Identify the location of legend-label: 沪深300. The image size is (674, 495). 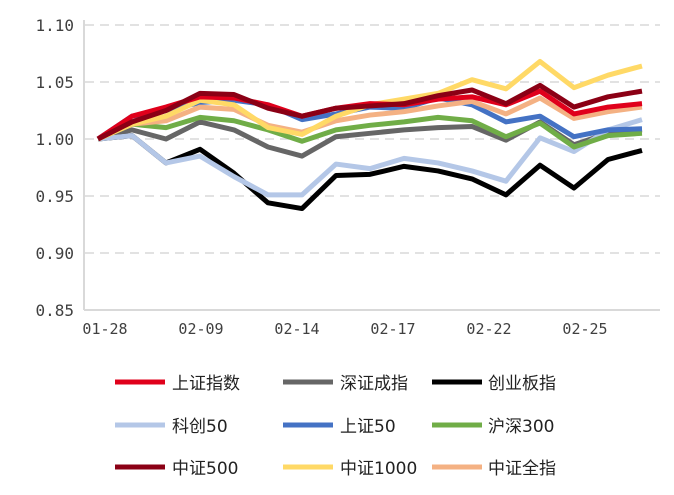
(521, 427).